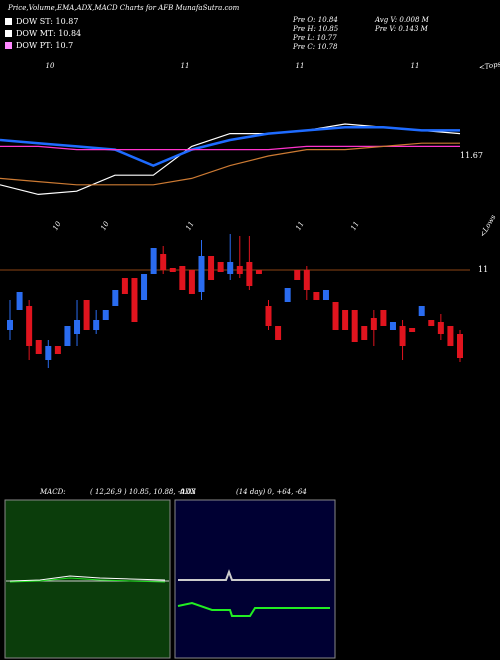 This screenshot has height=660, width=500. I want to click on macd-params: ( 12,26,9 ) 10.85, 10.88, -0.03, so click(143, 492).